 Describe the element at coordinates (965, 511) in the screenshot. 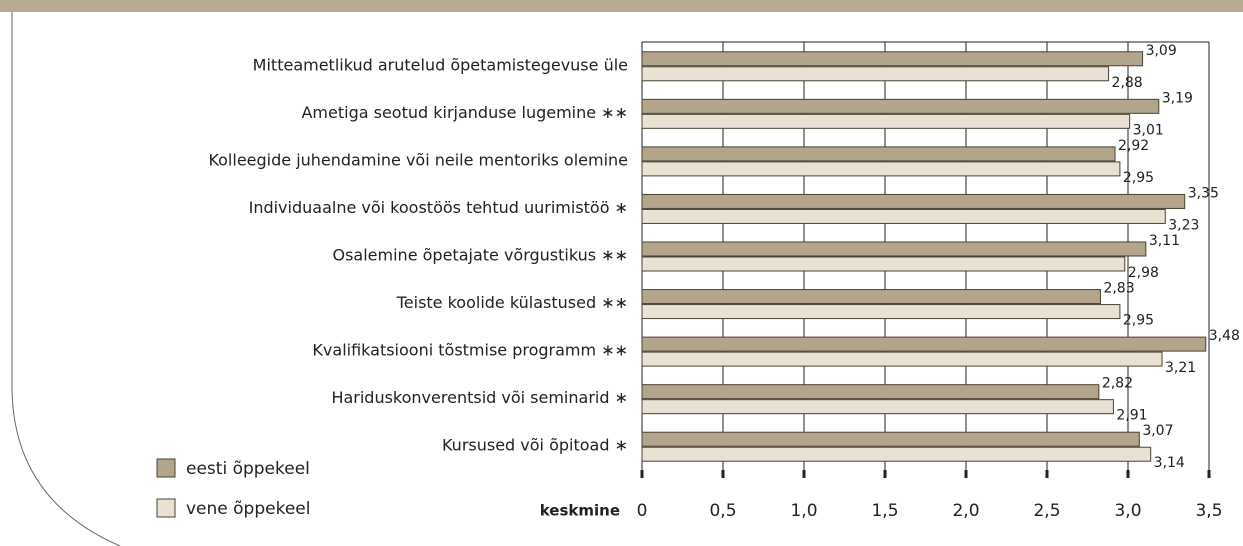

I see `x-tick-label: 2,0` at that location.